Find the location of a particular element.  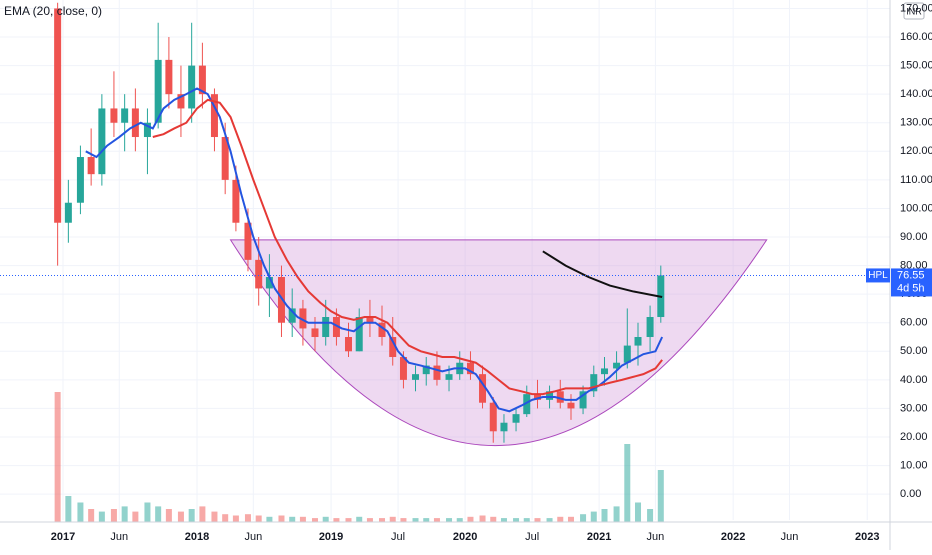

y-tick-label: 140.00 is located at coordinates (916, 94).